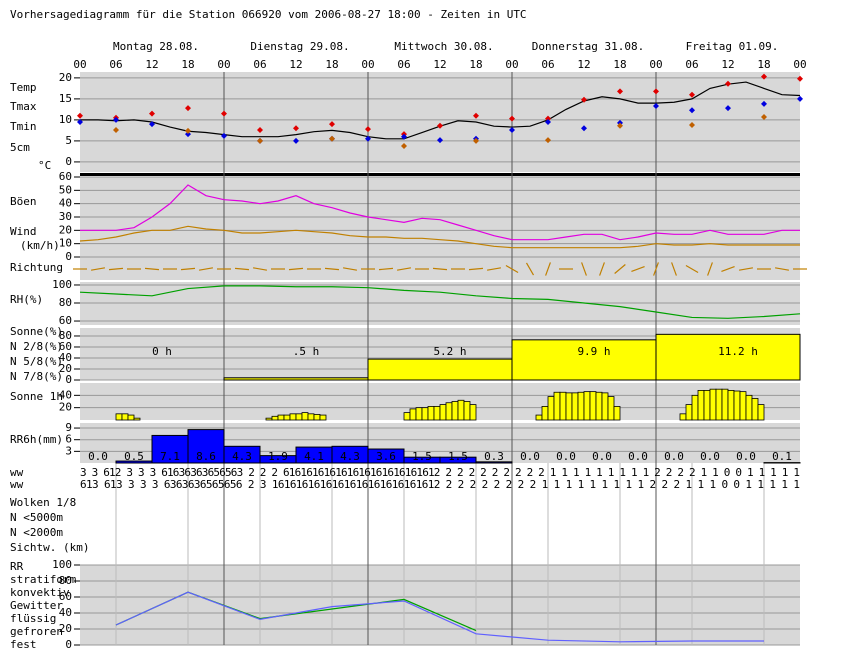 This screenshot has height=655, width=850. I want to click on row-label: Wind, so click(23, 231).